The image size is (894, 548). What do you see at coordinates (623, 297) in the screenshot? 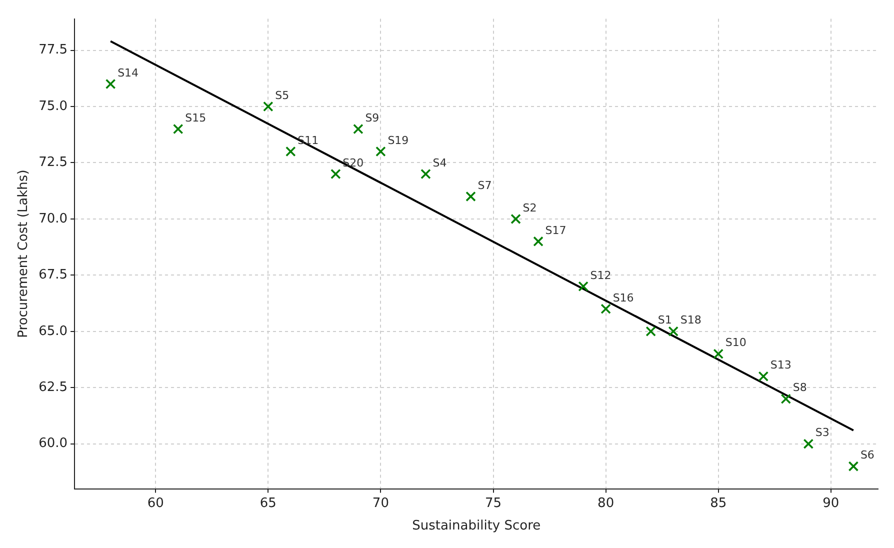
I see `annotation: S16` at bounding box center [623, 297].